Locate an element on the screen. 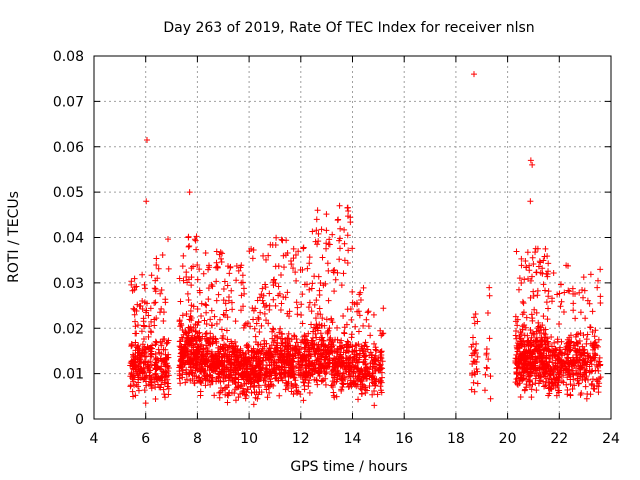 The height and width of the screenshot is (480, 640). x-tick-label: 4 is located at coordinates (94, 439).